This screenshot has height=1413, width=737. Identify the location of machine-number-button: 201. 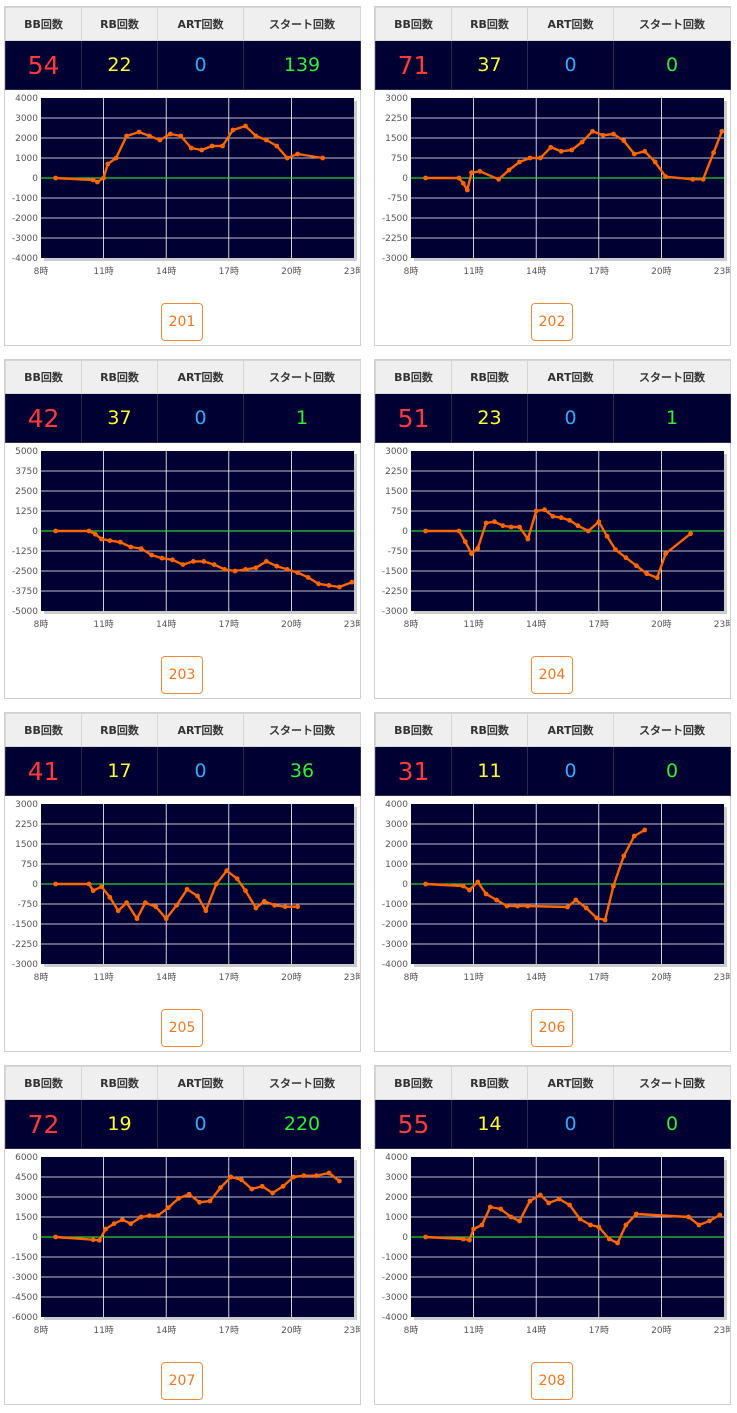
(182, 322).